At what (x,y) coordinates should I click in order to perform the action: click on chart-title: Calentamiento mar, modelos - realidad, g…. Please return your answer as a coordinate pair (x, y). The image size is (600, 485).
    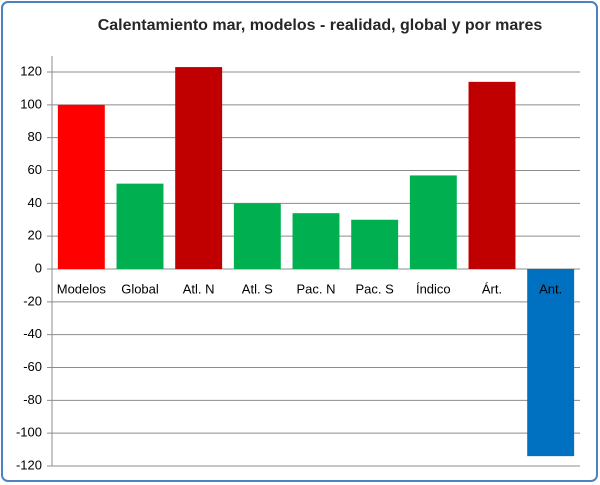
    Looking at the image, I should click on (320, 25).